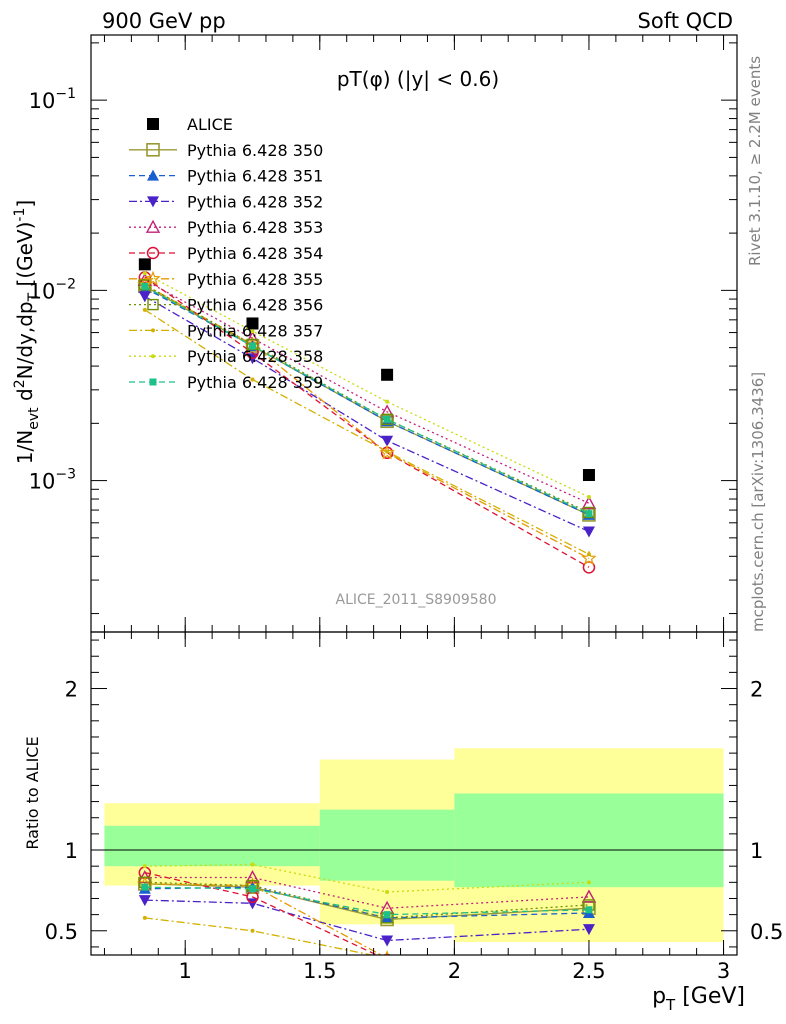 The height and width of the screenshot is (1024, 786). Describe the element at coordinates (32, 792) in the screenshot. I see `ratio-ylabel: Ratio to ALICE` at that location.